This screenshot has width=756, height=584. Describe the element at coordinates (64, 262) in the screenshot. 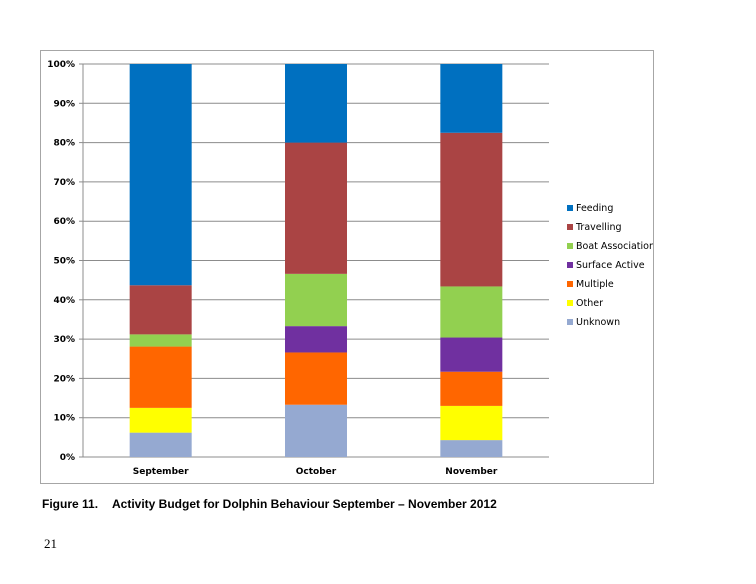

I see `y-tick-label: 50%` at that location.